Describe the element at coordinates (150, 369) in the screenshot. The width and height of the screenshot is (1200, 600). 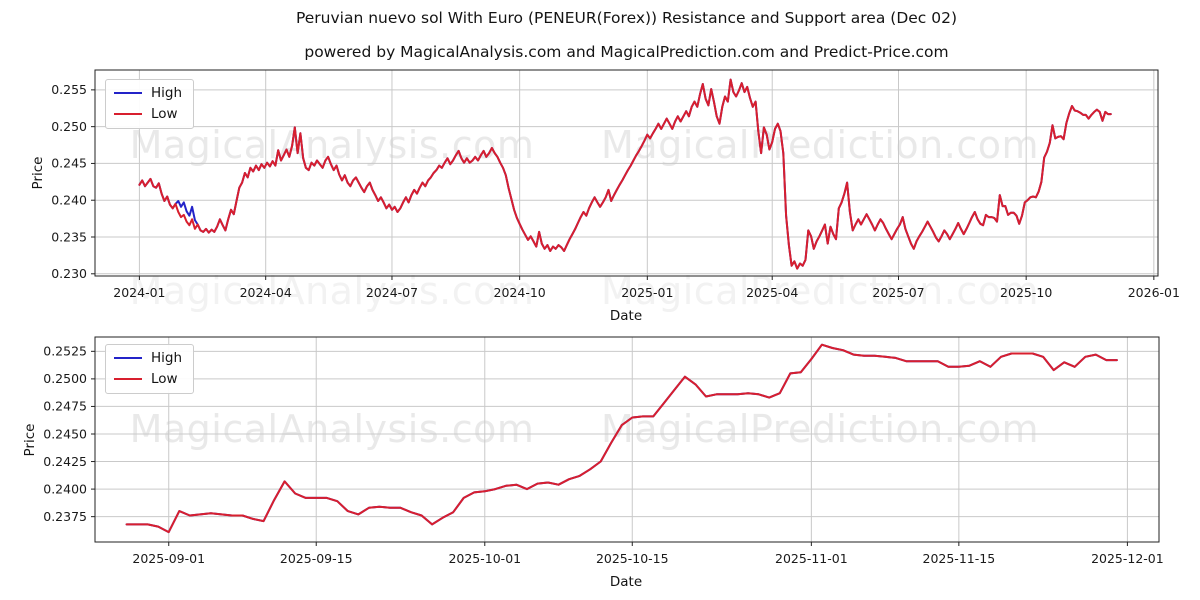
I see `legend-bottom: High Low` at that location.